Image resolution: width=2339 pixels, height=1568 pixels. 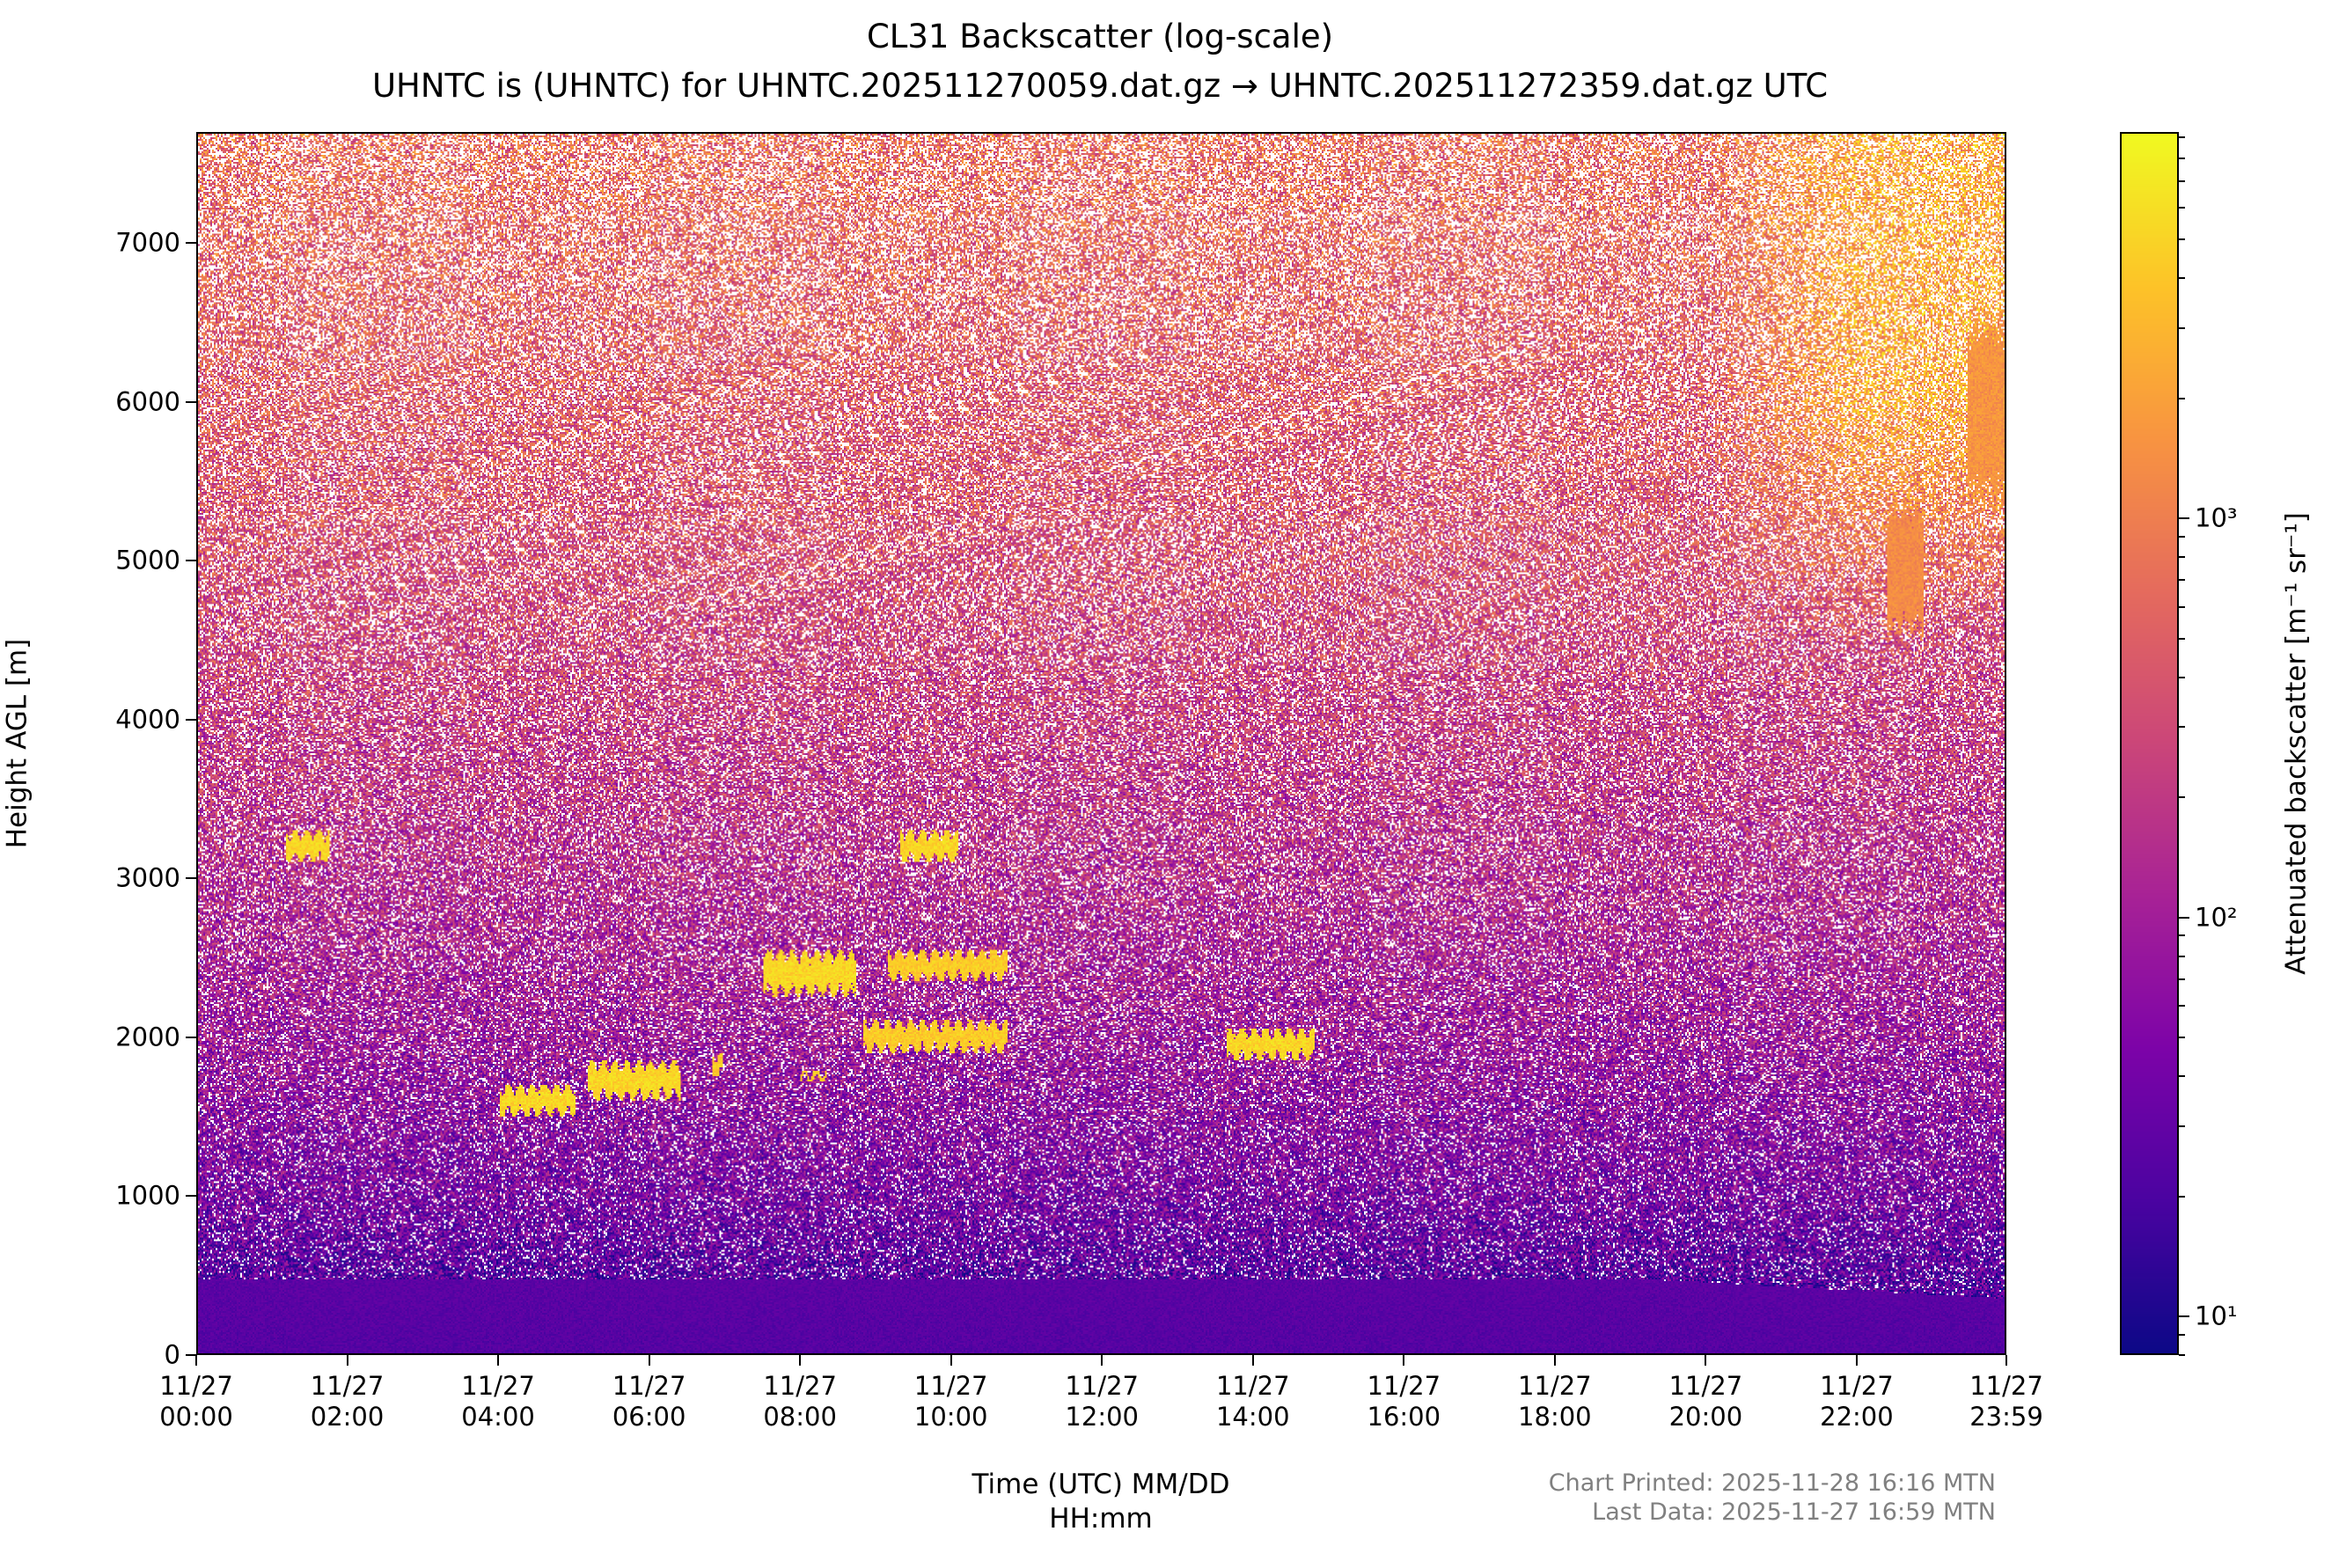 I want to click on x-tick-label: 11/27 16:00, so click(x=1404, y=1402).